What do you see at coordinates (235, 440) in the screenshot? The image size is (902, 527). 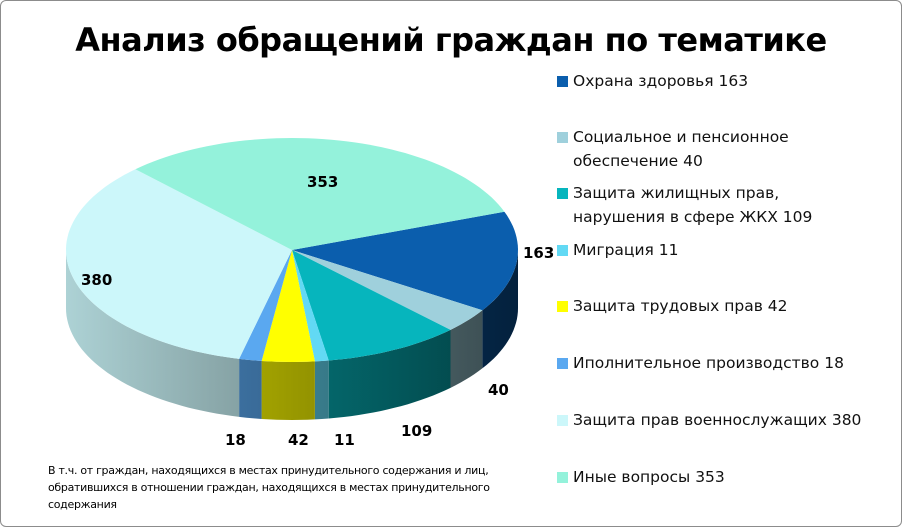 I see `data-label: 18` at bounding box center [235, 440].